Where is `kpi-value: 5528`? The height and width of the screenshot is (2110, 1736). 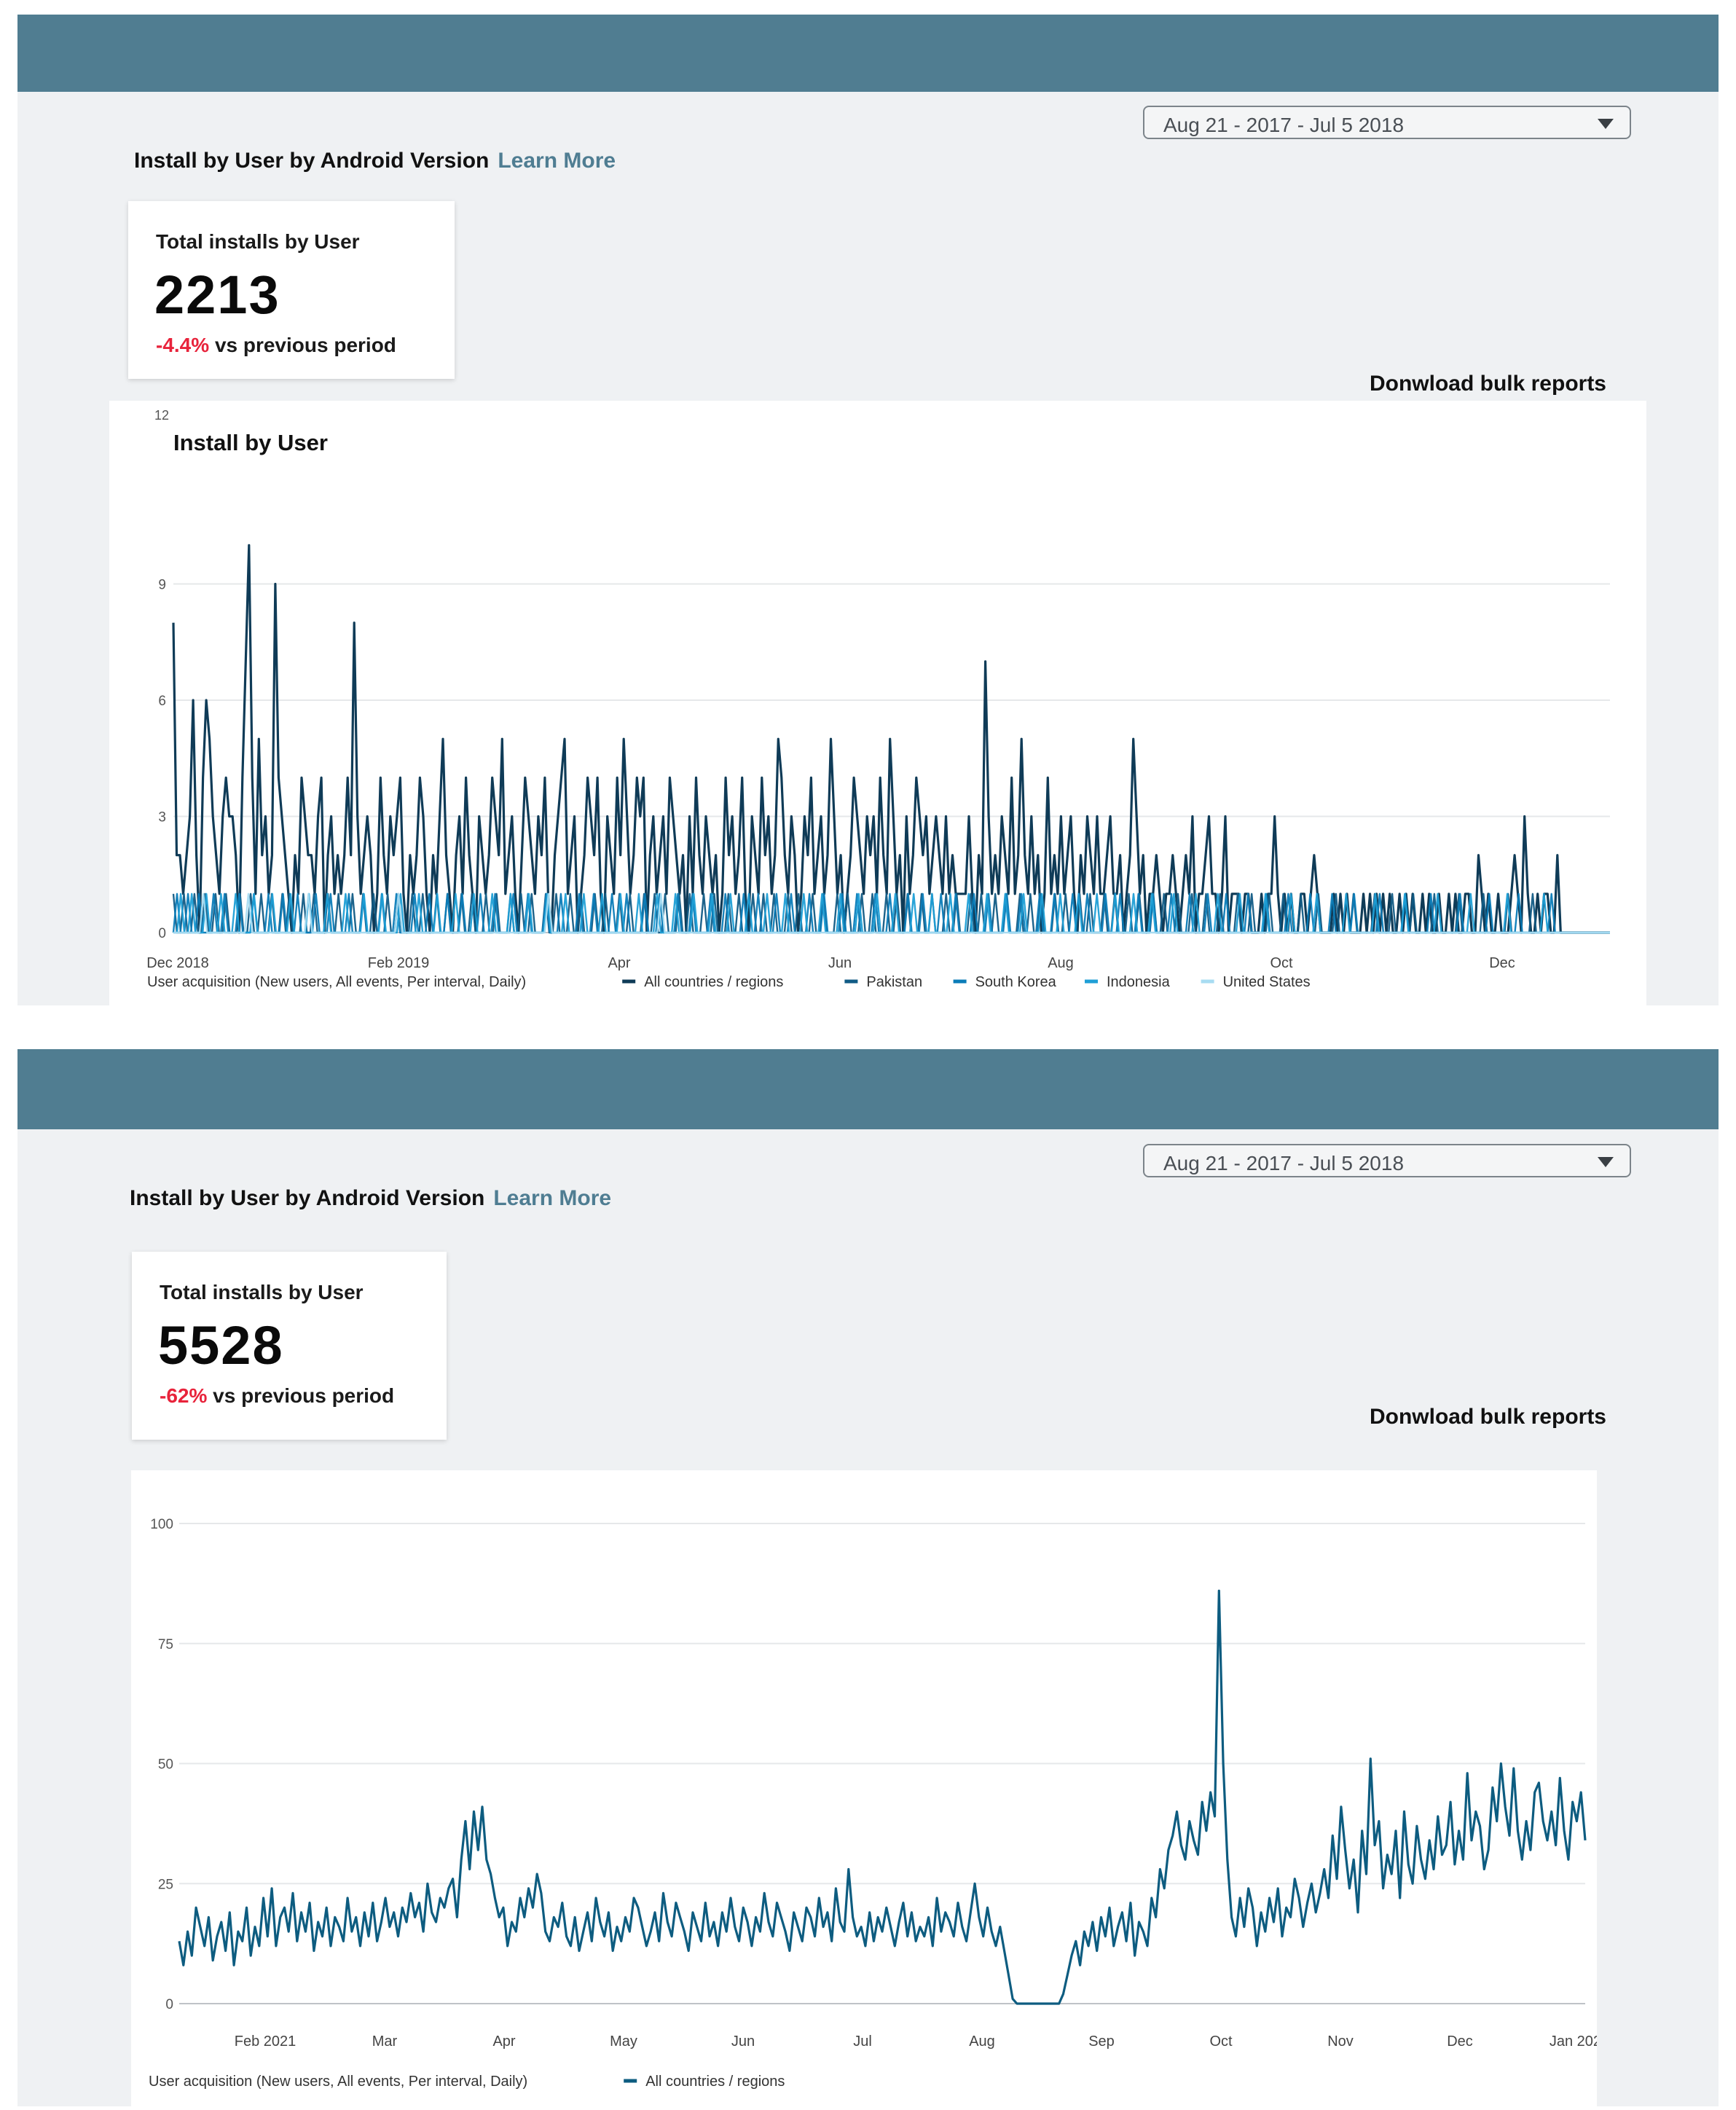 kpi-value: 5528 is located at coordinates (221, 1345).